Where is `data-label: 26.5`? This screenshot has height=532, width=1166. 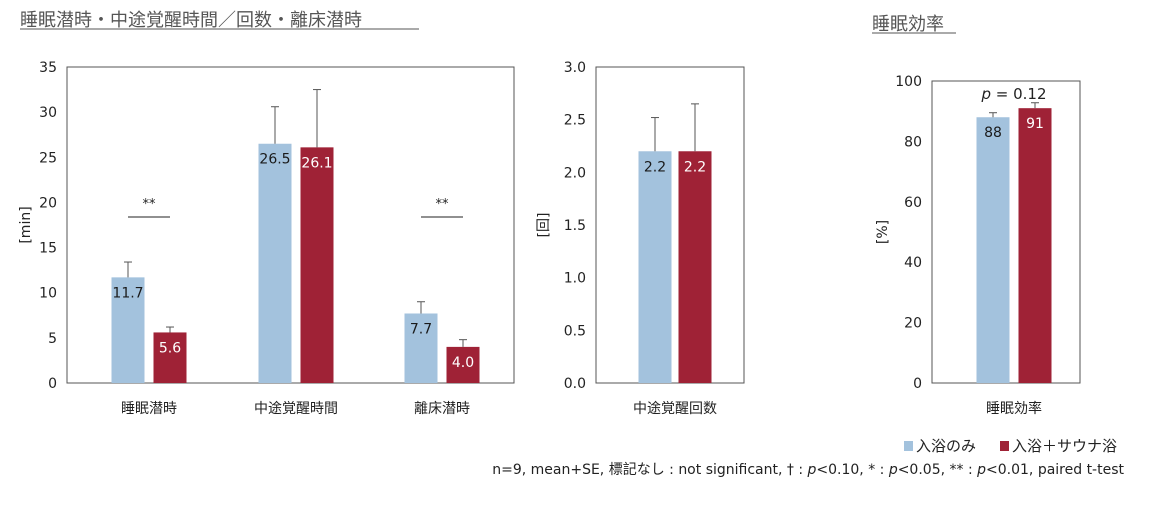 data-label: 26.5 is located at coordinates (274, 160).